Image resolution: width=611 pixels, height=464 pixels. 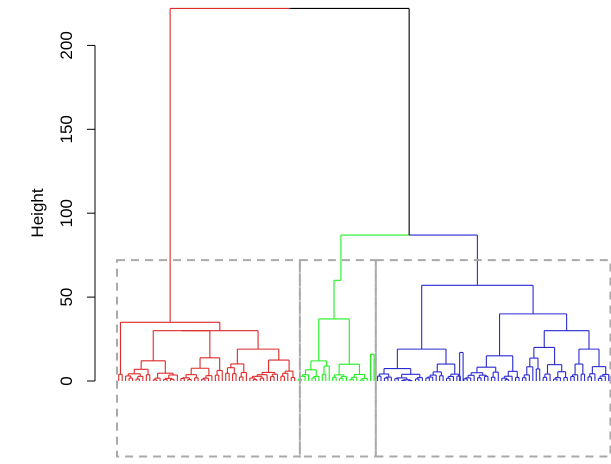 What do you see at coordinates (66, 213) in the screenshot?
I see `y-tick-label: 100` at bounding box center [66, 213].